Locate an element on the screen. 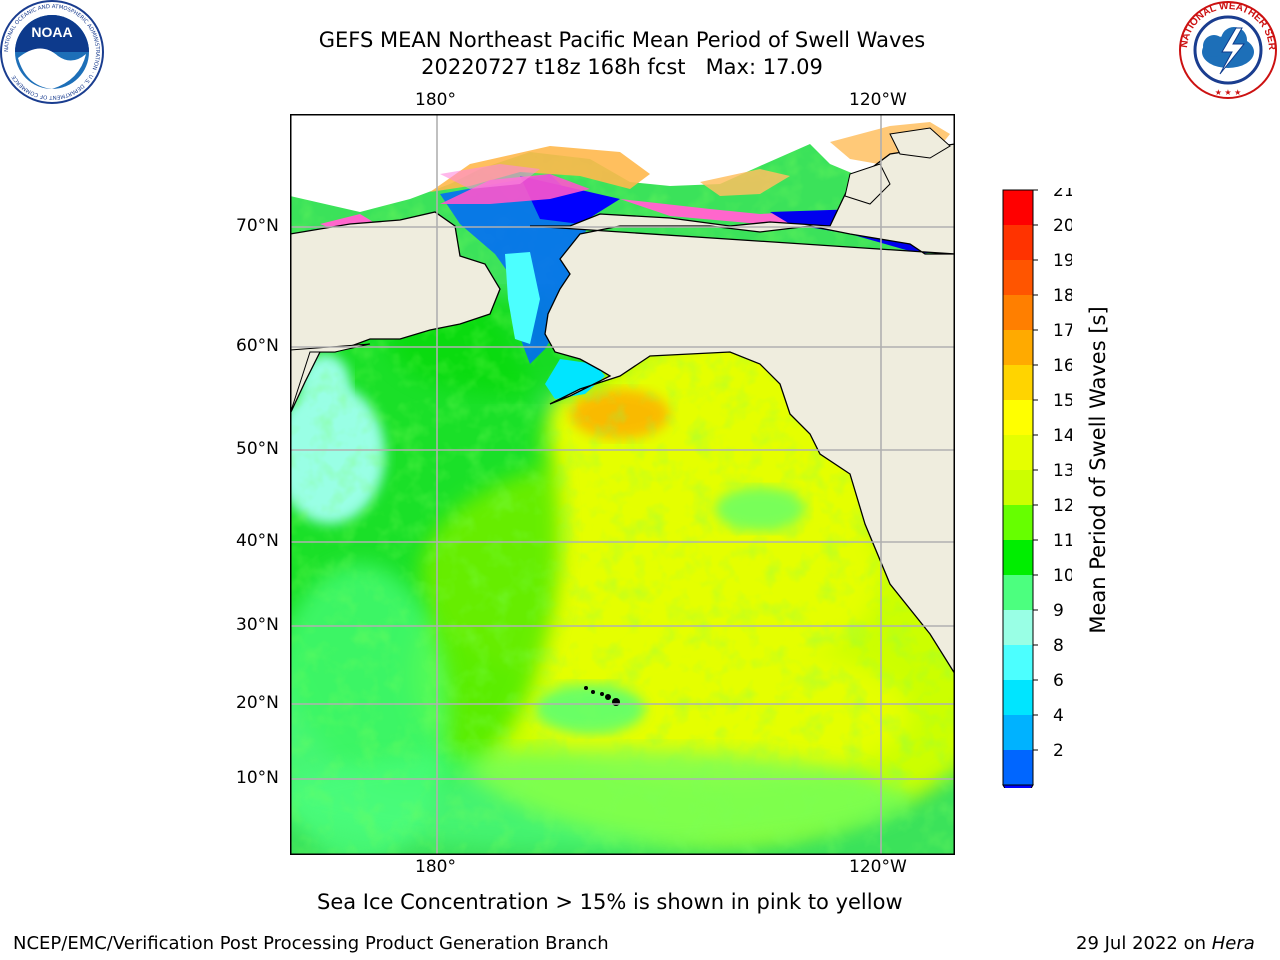  colorbar-tick-label: 10 is located at coordinates (1062, 576).